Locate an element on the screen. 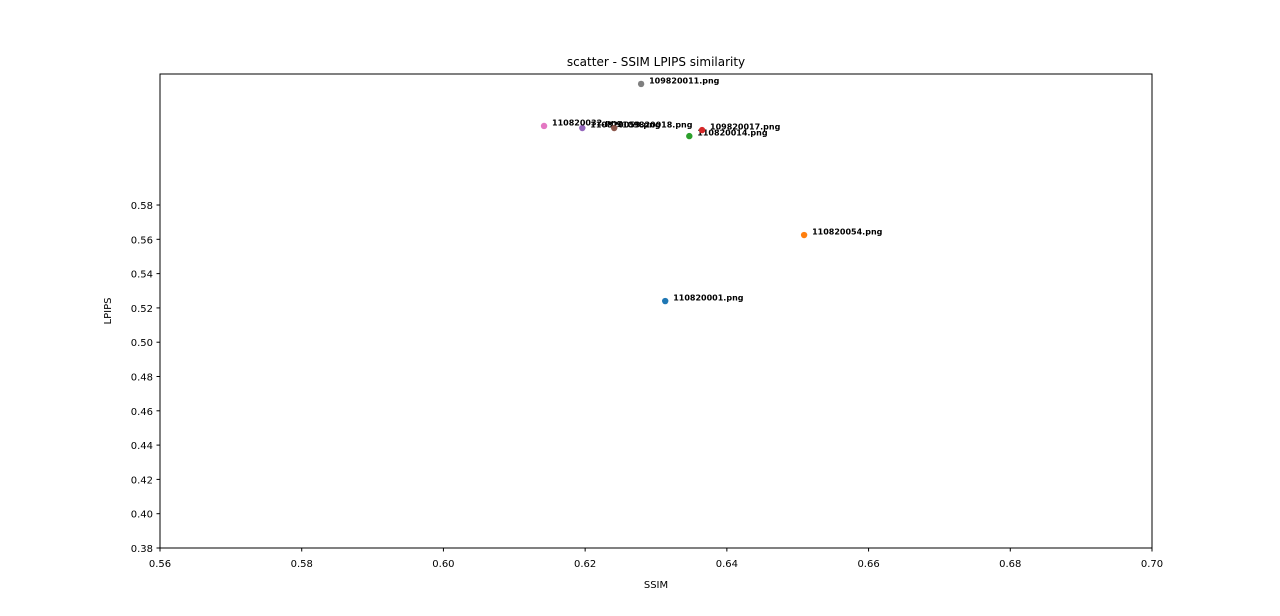  y-tick-label: 0.58 is located at coordinates (142, 206).